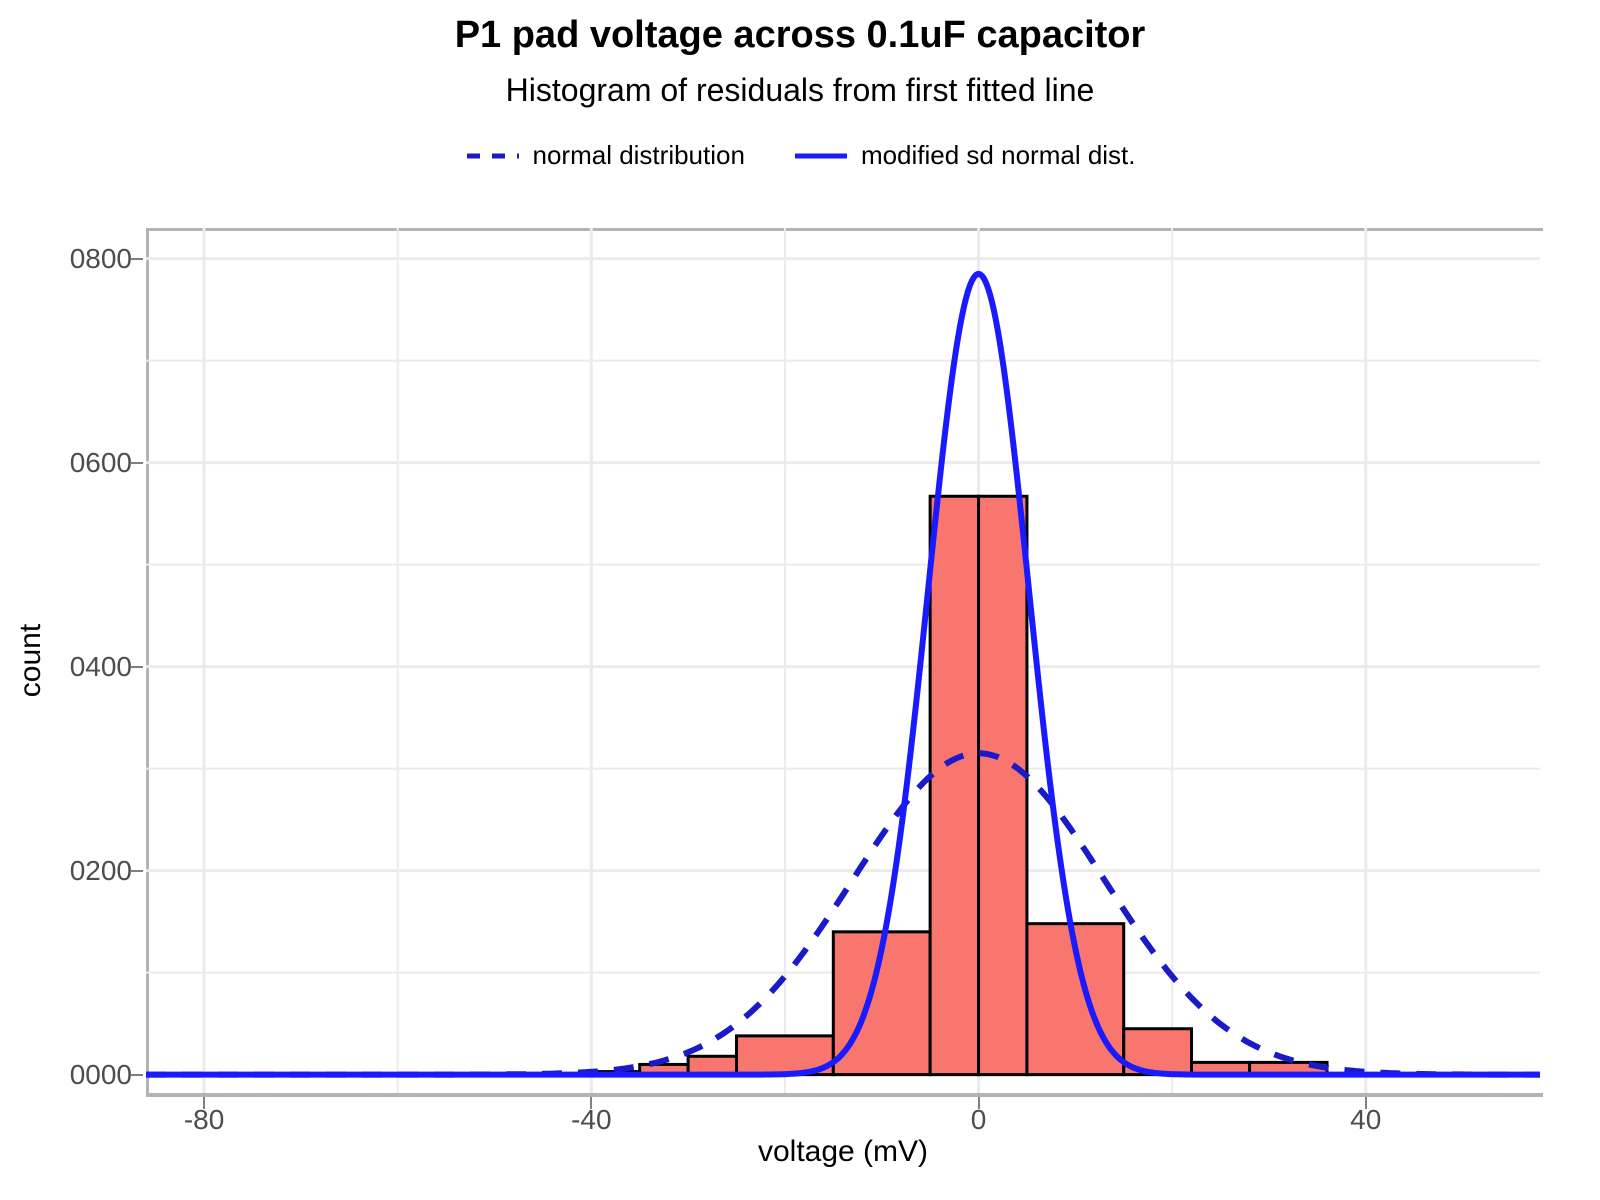  Describe the element at coordinates (638, 155) in the screenshot. I see `legend-label-normal-distribution: normal distribution` at that location.